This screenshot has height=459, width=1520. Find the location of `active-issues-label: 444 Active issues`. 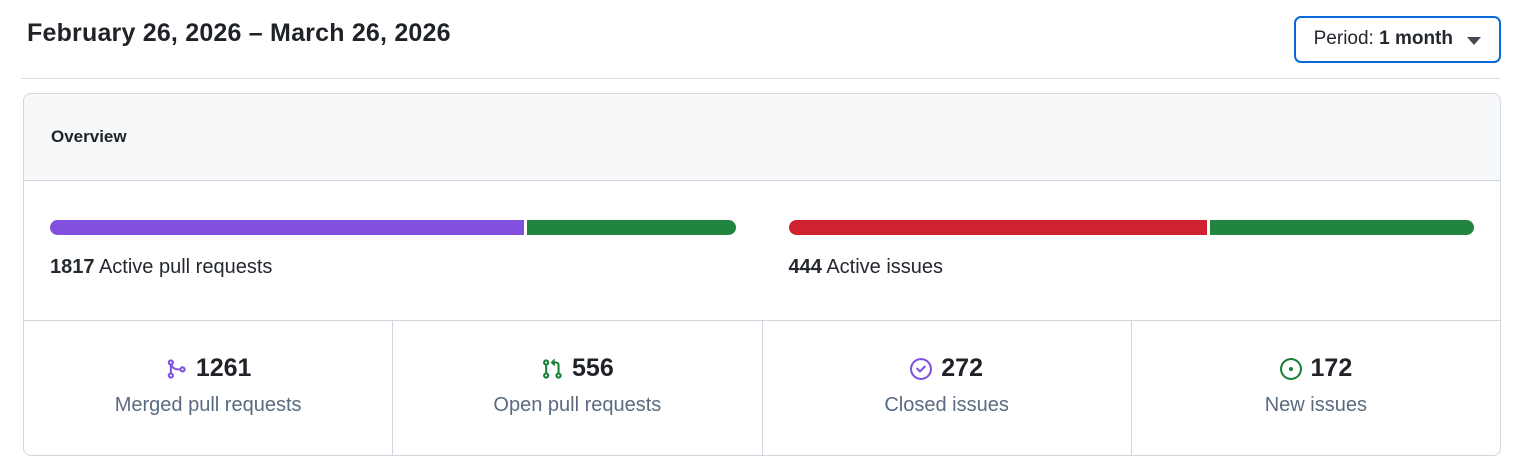

active-issues-label: 444 Active issues is located at coordinates (866, 267).